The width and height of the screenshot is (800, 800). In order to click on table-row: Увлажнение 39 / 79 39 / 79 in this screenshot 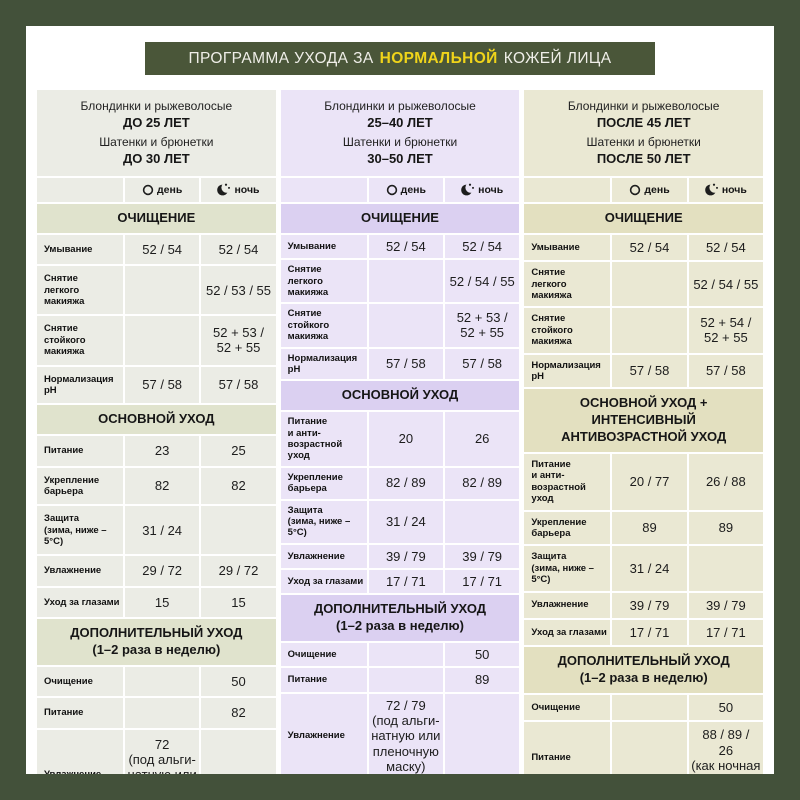, I will do `click(400, 556)`.